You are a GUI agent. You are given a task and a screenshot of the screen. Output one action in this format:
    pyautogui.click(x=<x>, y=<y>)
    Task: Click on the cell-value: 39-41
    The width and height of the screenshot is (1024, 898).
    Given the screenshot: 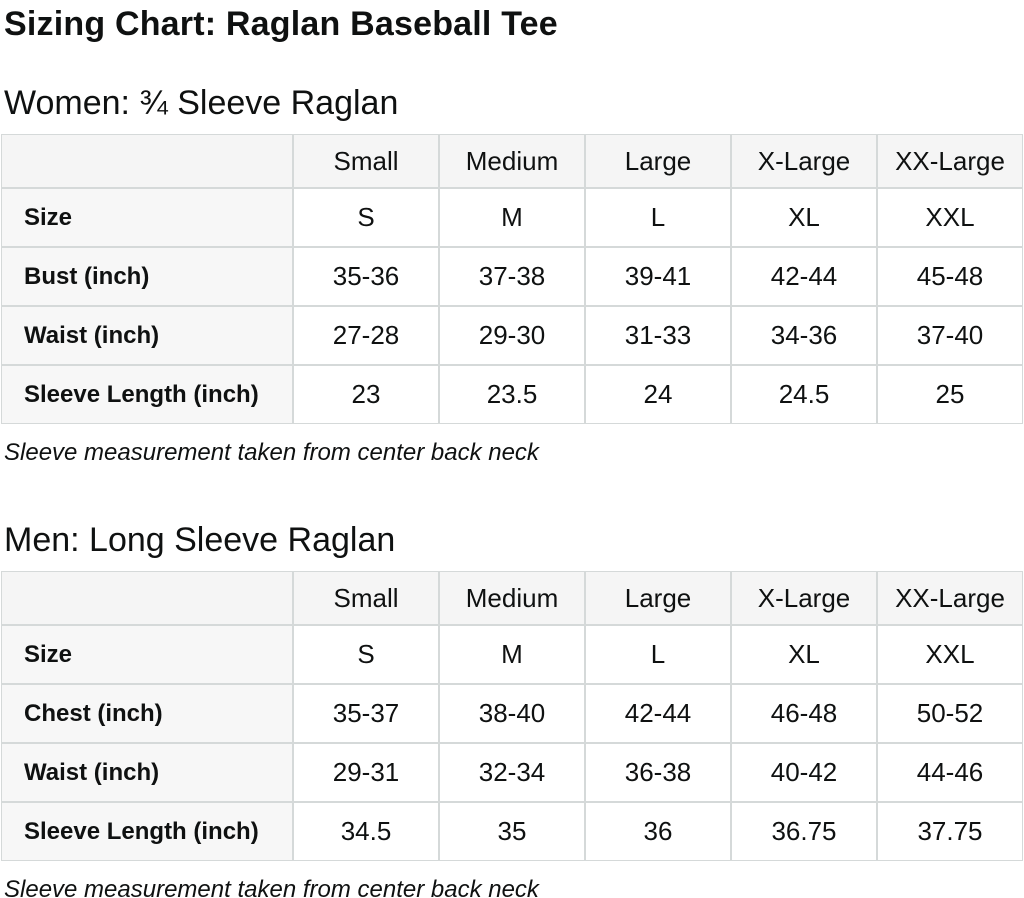 What is the action you would take?
    pyautogui.click(x=658, y=276)
    